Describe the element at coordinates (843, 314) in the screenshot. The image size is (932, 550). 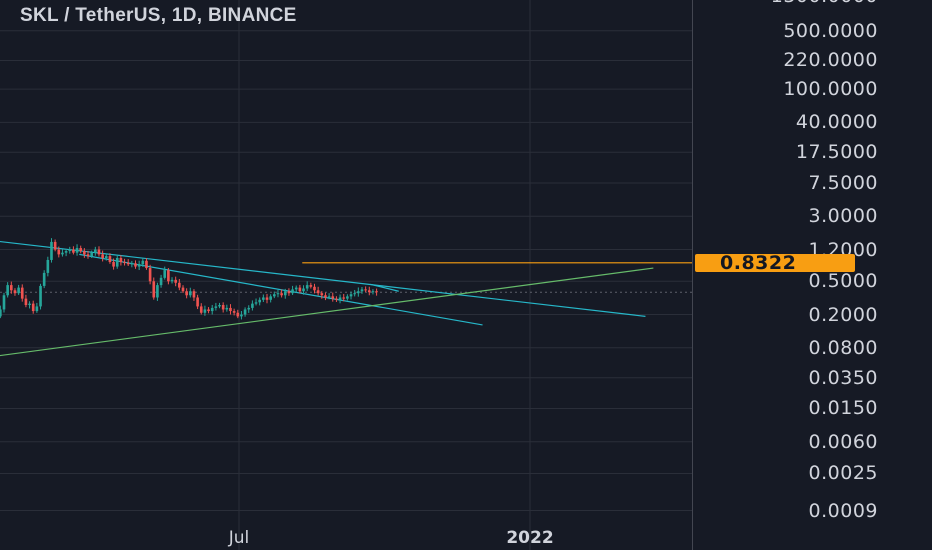
I see `price-axis-label: 0.2000` at that location.